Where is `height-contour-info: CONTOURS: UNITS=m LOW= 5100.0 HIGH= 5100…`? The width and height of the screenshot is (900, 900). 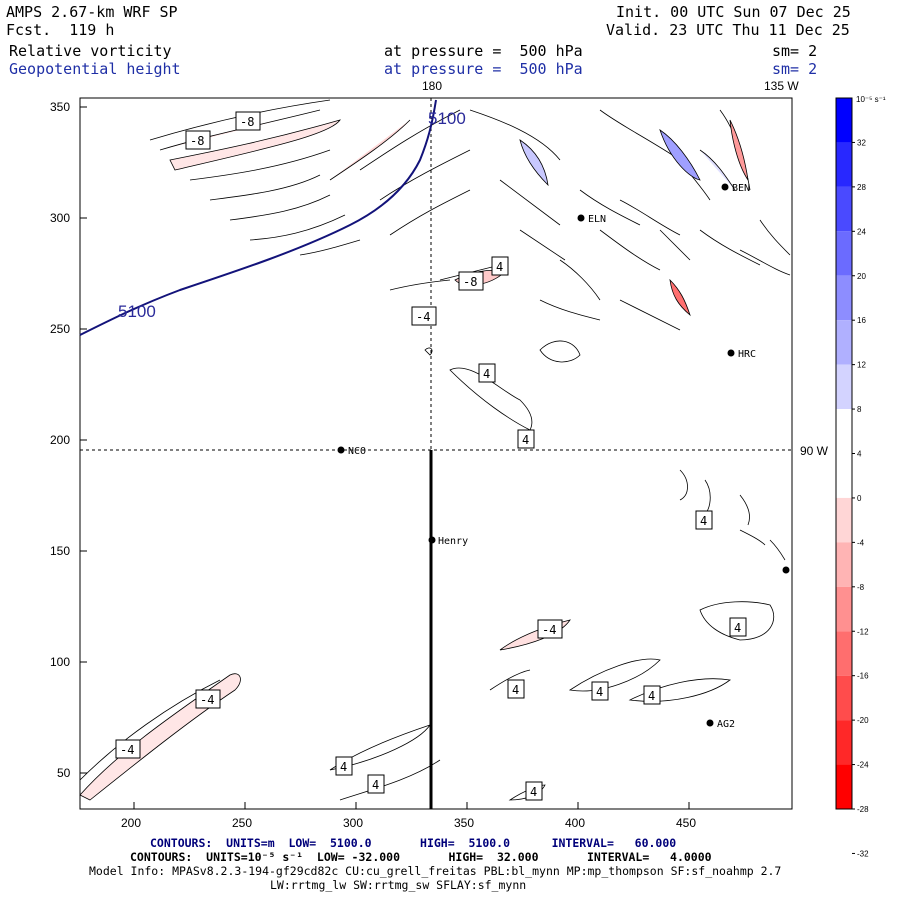 height-contour-info: CONTOURS: UNITS=m LOW= 5100.0 HIGH= 5100… is located at coordinates (413, 843).